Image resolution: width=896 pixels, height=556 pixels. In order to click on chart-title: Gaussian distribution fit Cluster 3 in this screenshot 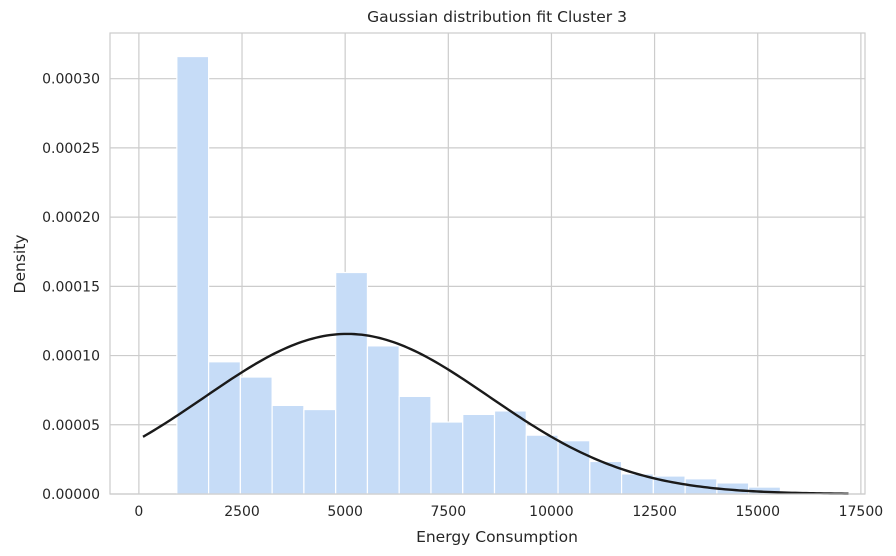, I will do `click(497, 17)`.